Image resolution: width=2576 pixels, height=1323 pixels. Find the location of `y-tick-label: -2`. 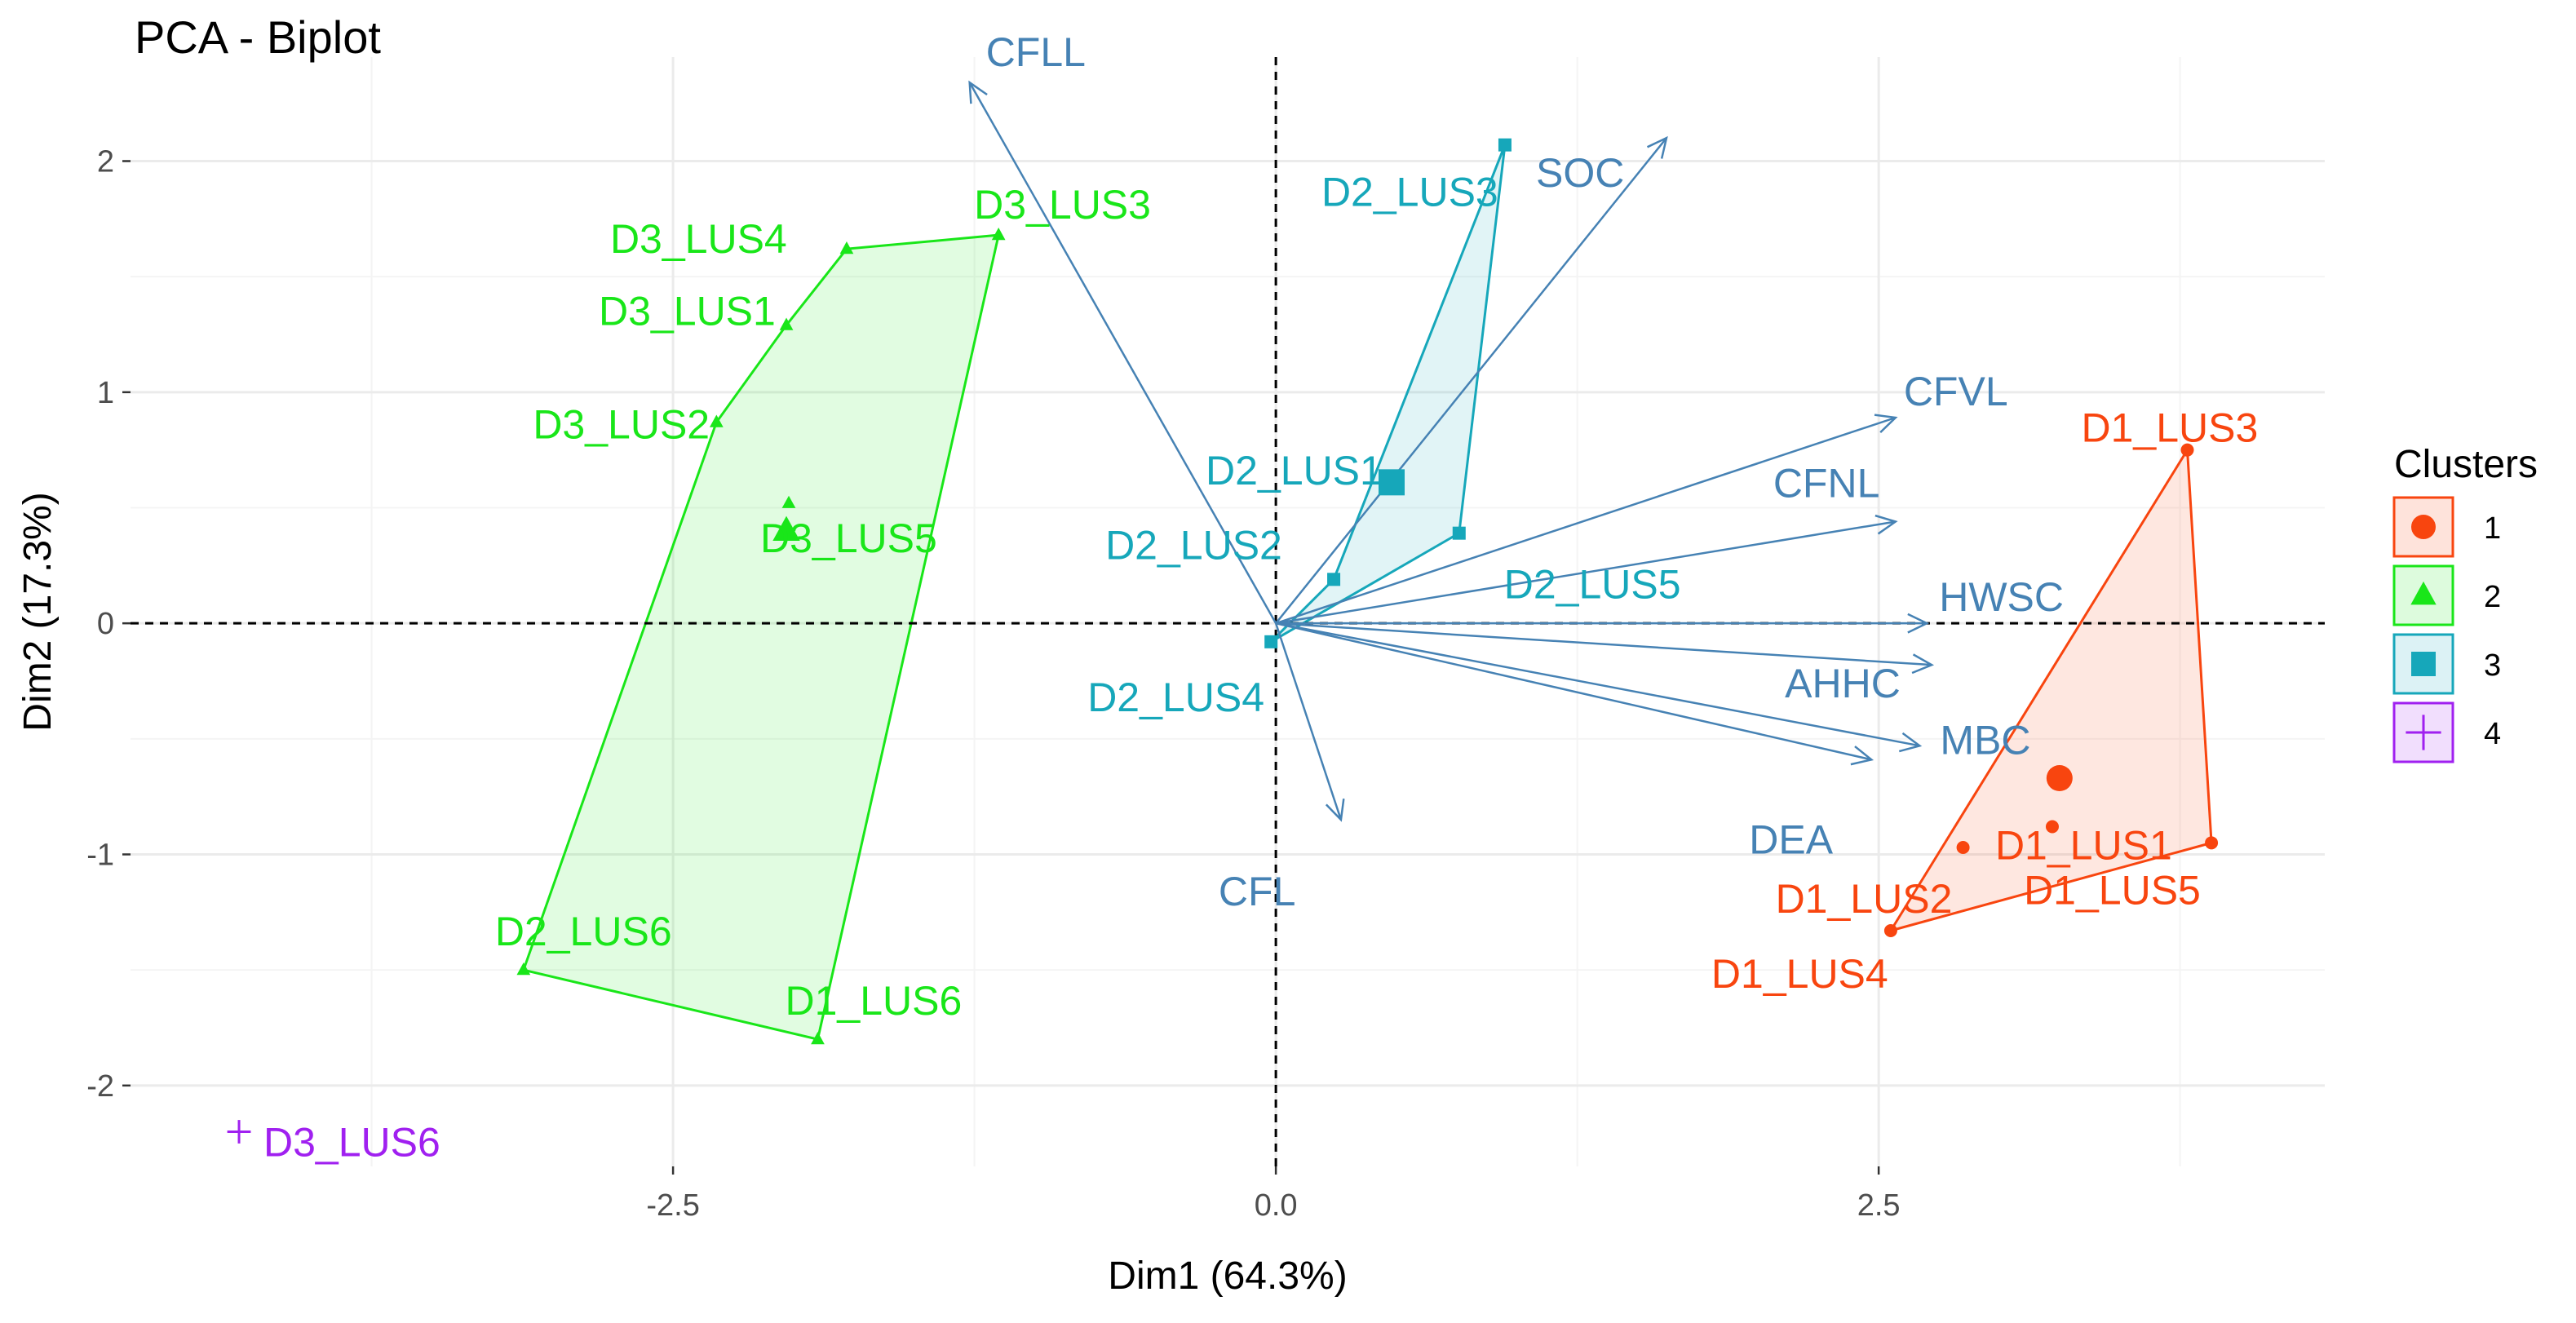

y-tick-label: -2 is located at coordinates (100, 1086).